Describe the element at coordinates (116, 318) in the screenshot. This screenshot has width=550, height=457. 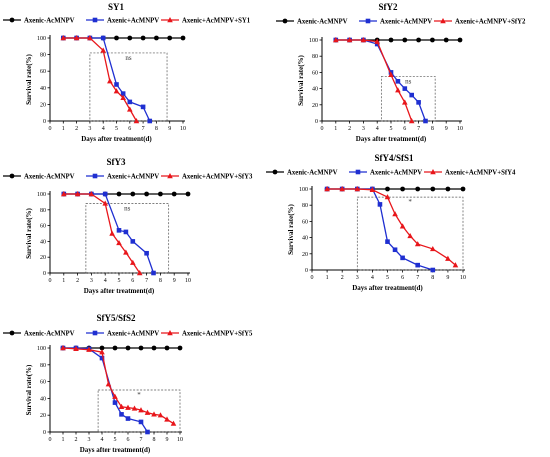
I see `chart-title: SfY5/SfS2` at that location.